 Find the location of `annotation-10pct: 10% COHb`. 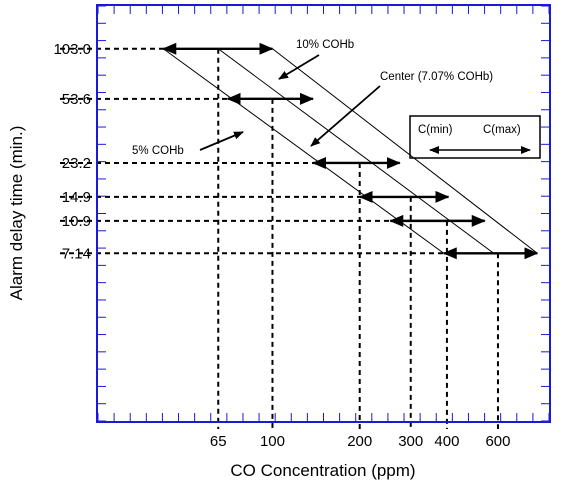

annotation-10pct: 10% COHb is located at coordinates (316, 59).